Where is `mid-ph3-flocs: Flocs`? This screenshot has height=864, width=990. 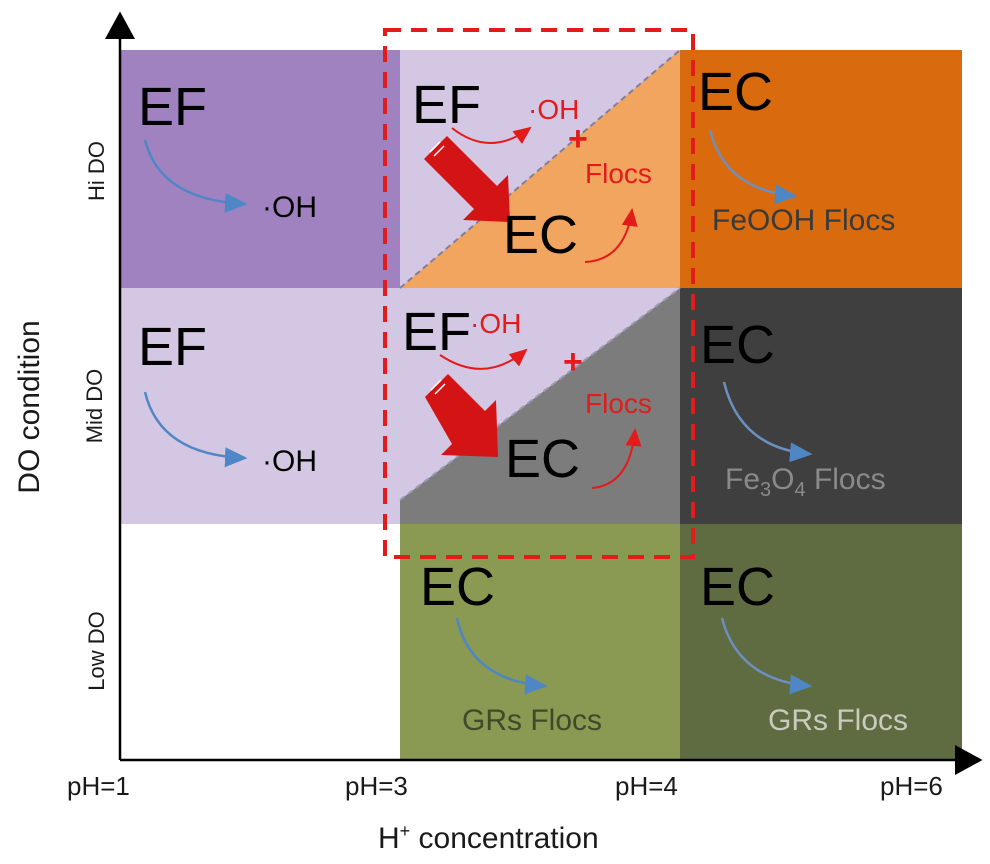 mid-ph3-flocs: Flocs is located at coordinates (618, 403).